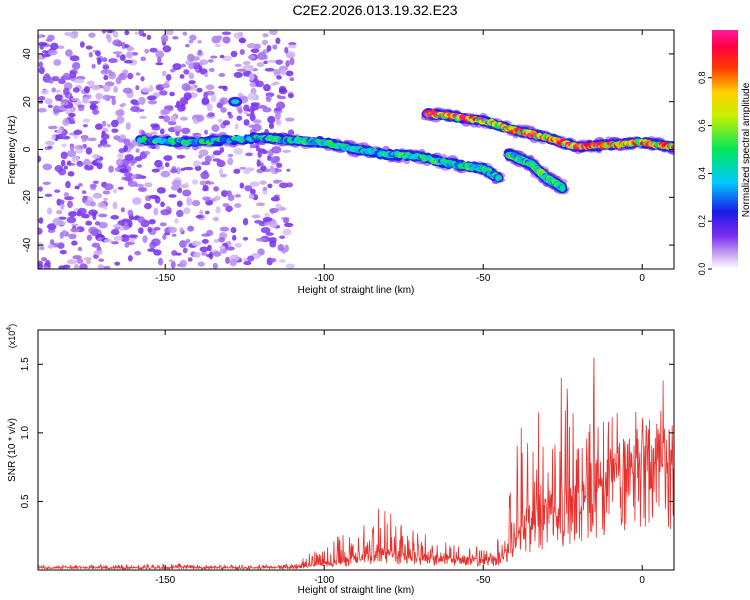 The width and height of the screenshot is (750, 600). I want to click on trace-core, so click(672, 147).